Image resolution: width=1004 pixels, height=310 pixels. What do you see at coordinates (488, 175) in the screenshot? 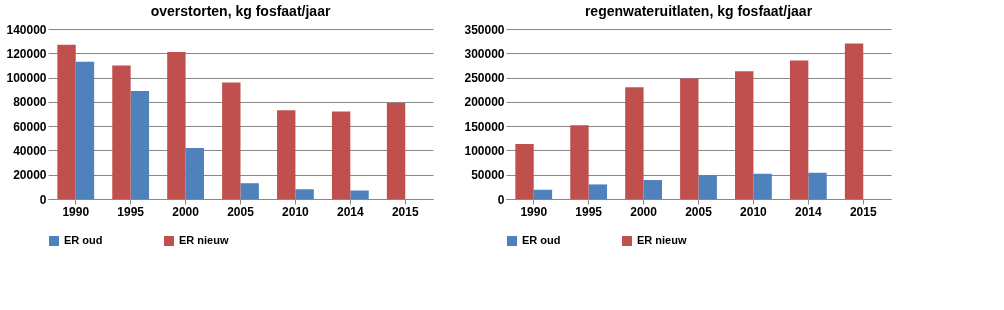
I see `y-tick-label: 50000` at bounding box center [488, 175].